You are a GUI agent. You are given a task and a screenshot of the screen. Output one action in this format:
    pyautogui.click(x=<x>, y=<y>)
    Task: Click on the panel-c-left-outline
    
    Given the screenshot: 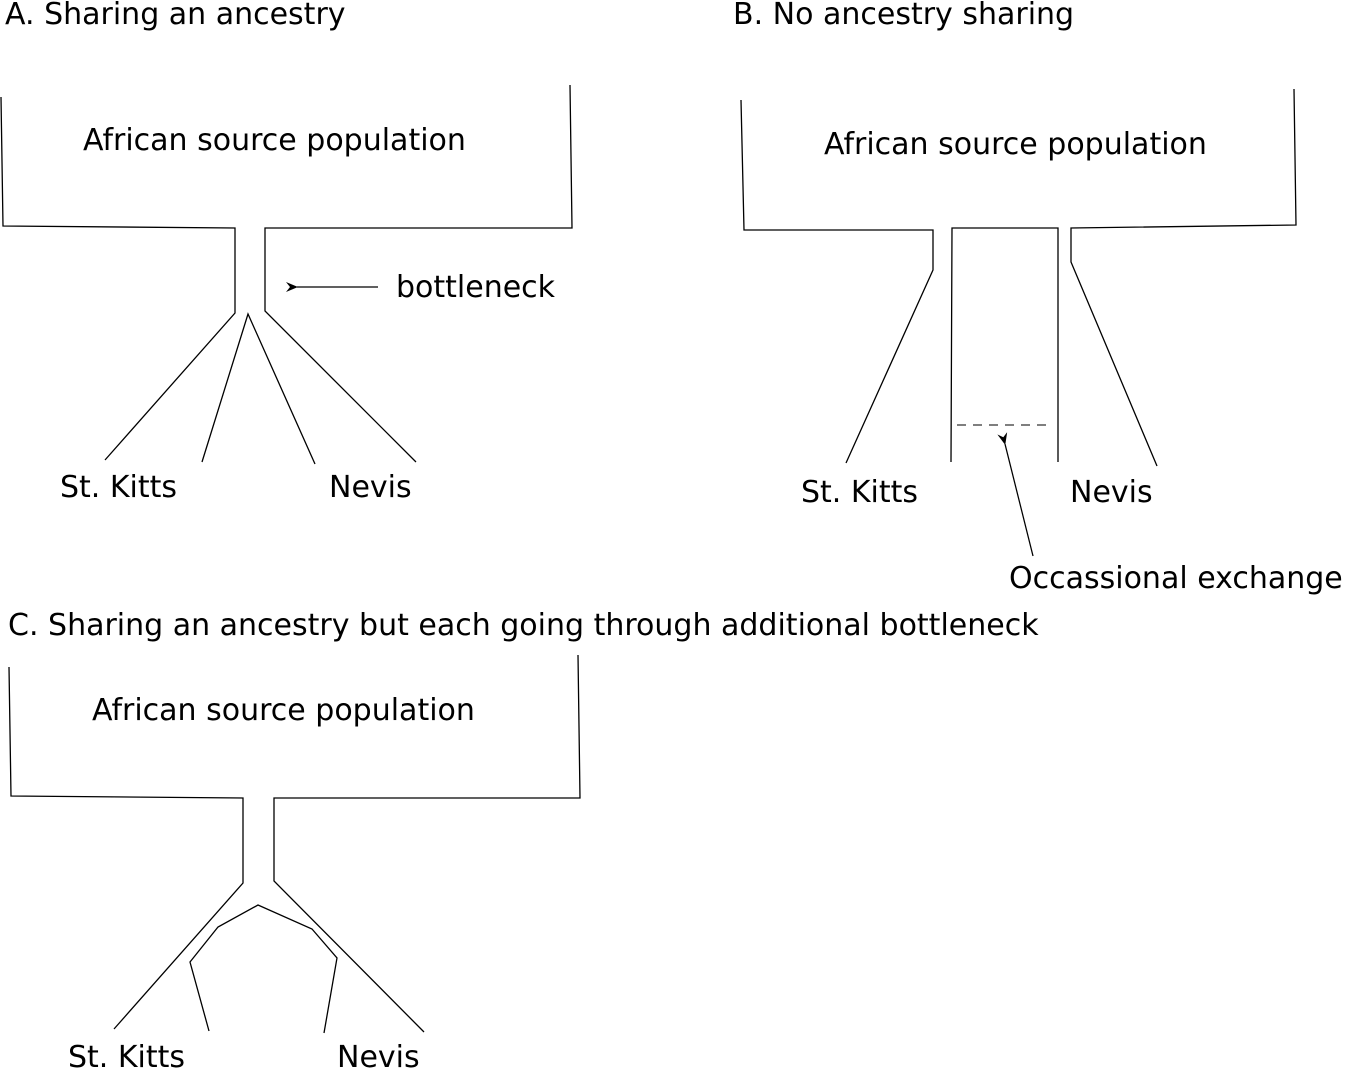 What is the action you would take?
    pyautogui.click(x=126, y=848)
    